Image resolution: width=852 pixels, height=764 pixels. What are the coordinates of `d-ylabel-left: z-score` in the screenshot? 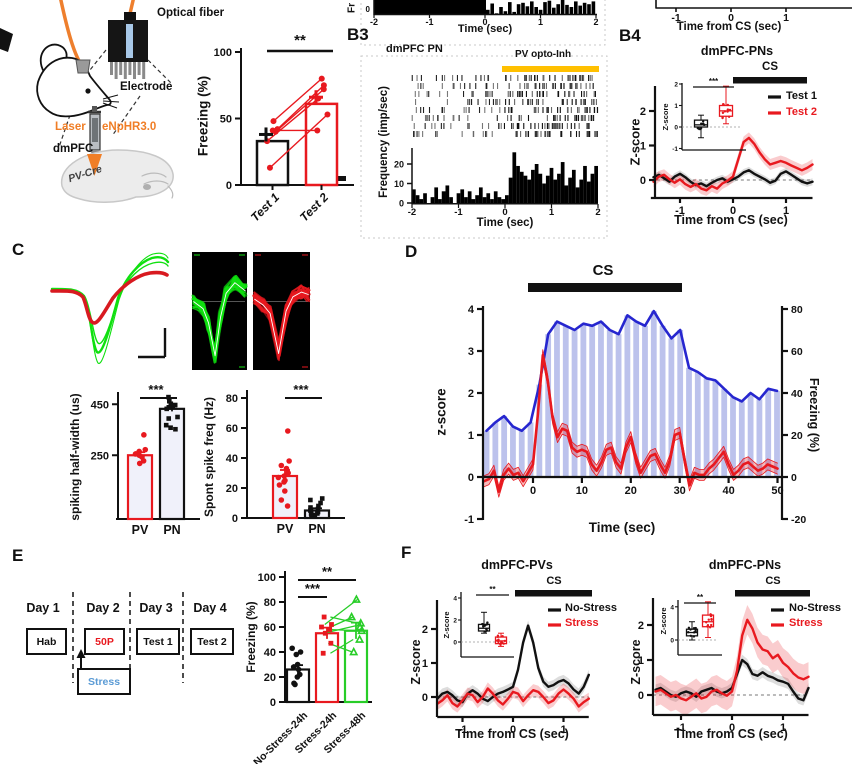 It's located at (441, 412).